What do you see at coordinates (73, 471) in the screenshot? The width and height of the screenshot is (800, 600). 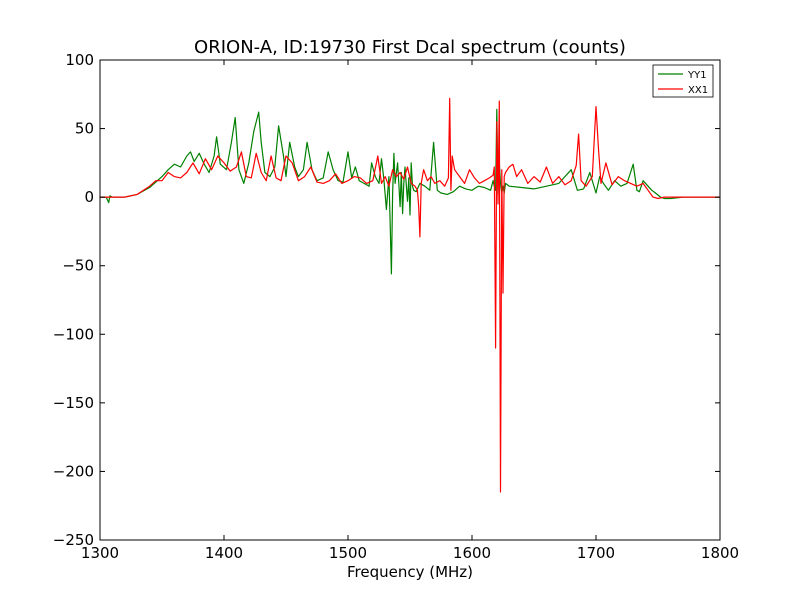 I see `y-tick-label: −200` at bounding box center [73, 471].